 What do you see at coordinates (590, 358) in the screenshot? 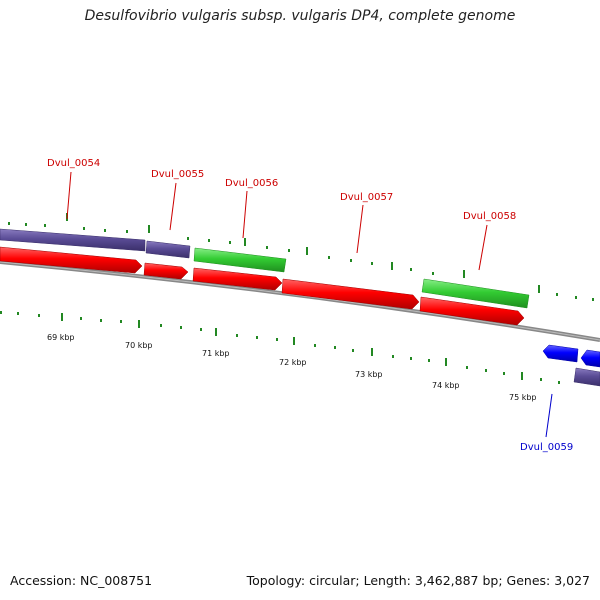
I see `cds-arrow-next` at bounding box center [590, 358].